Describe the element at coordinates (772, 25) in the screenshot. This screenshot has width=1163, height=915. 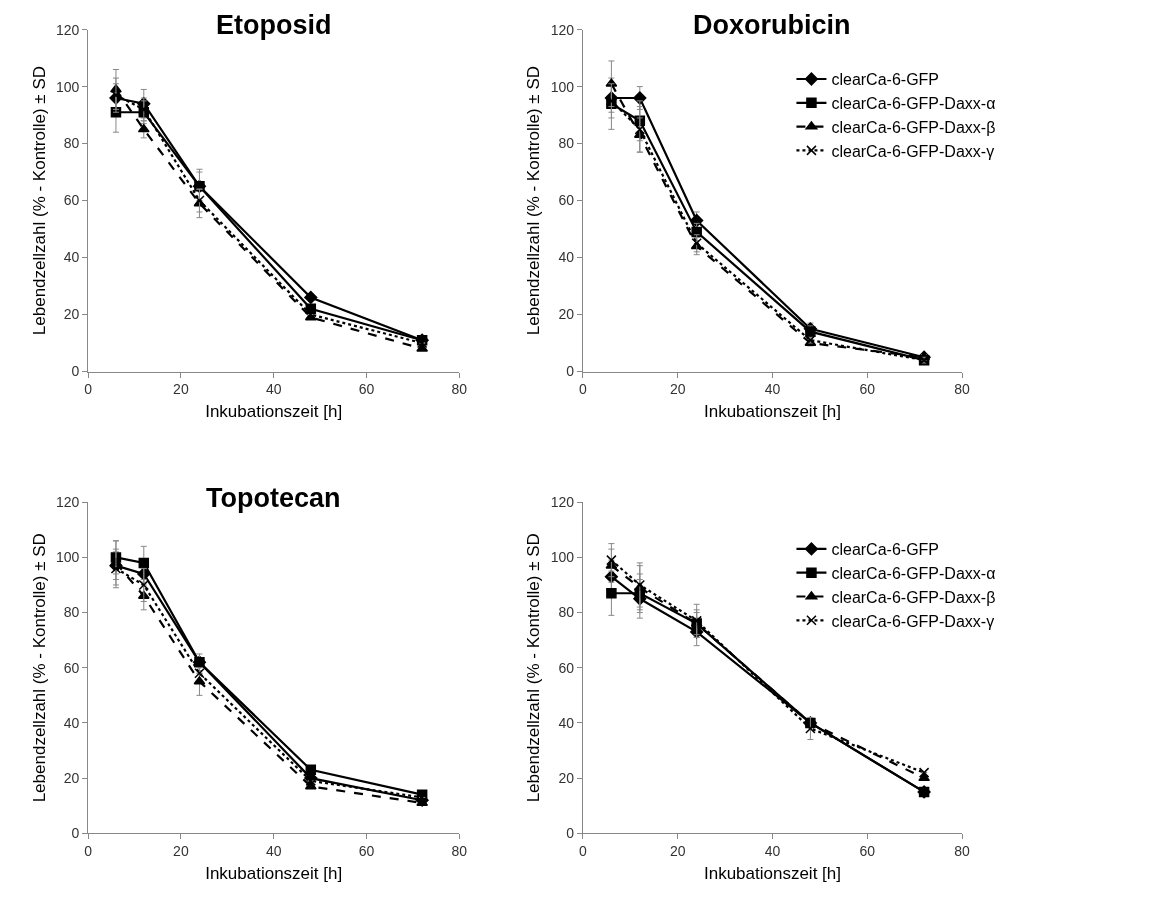
I see `chart-title: Doxorubicin` at that location.